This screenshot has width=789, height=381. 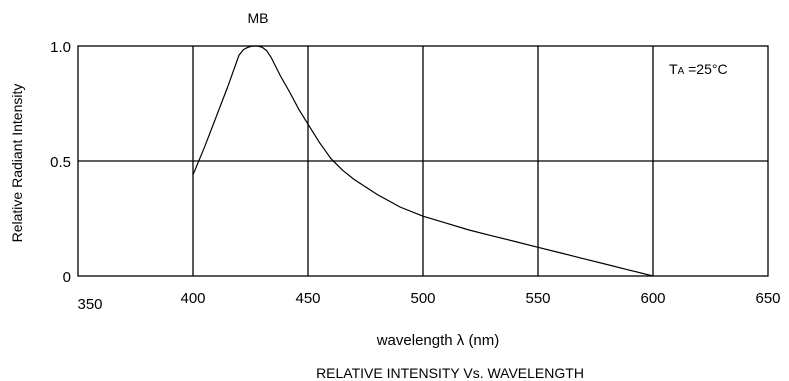 I want to click on y-tick-label-0: 0, so click(x=67, y=277).